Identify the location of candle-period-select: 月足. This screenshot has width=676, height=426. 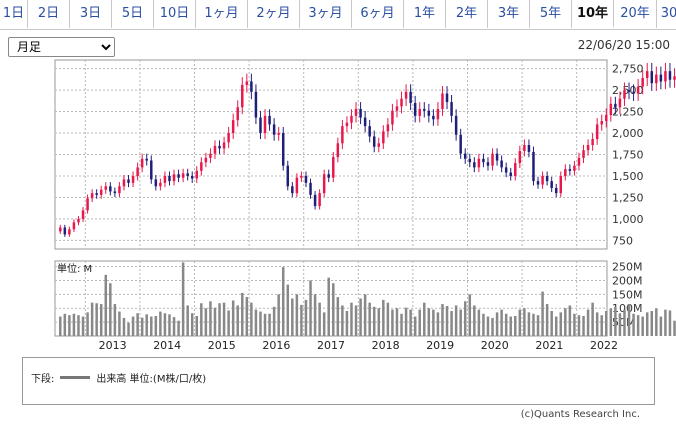
(61, 47).